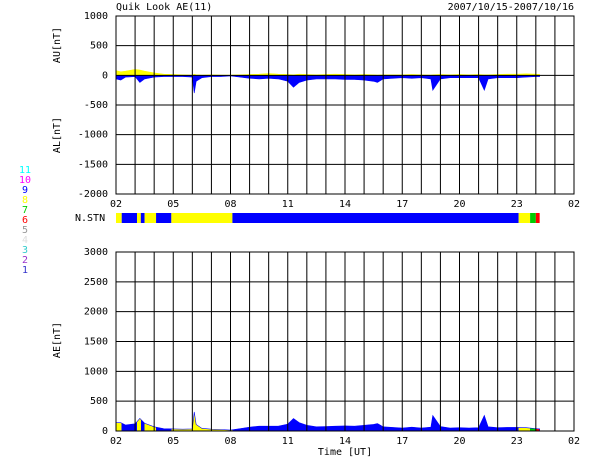  What do you see at coordinates (25, 210) in the screenshot?
I see `legend-entry: 7` at bounding box center [25, 210].